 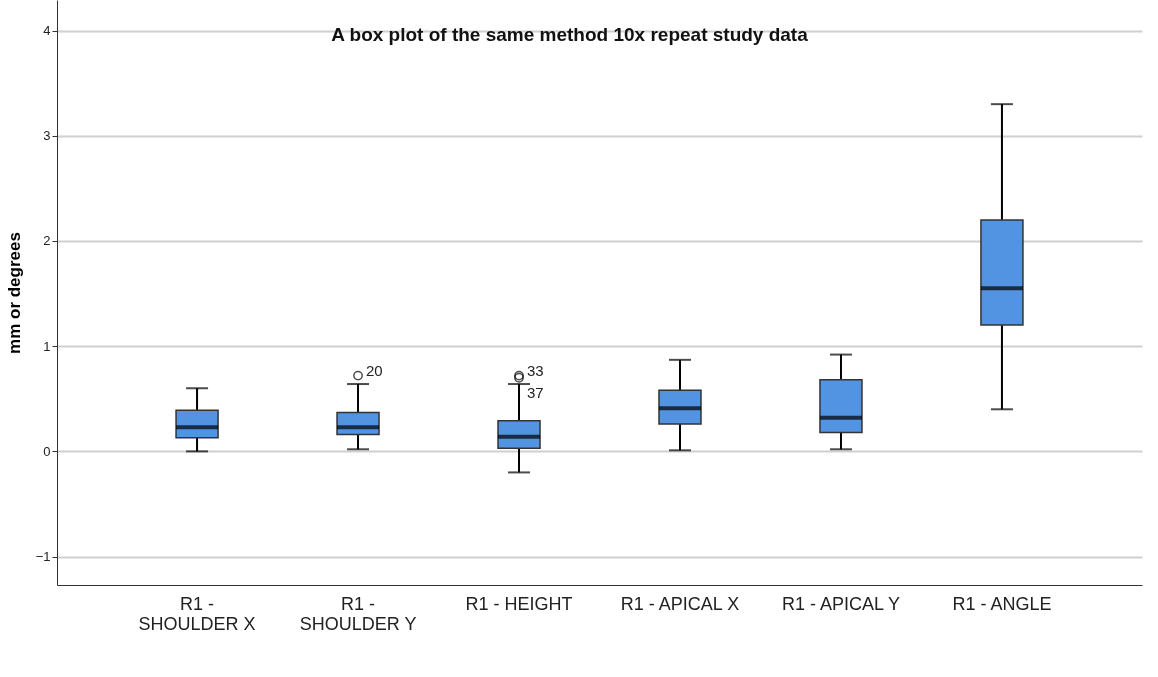 I want to click on annotation: 37, so click(x=535, y=392).